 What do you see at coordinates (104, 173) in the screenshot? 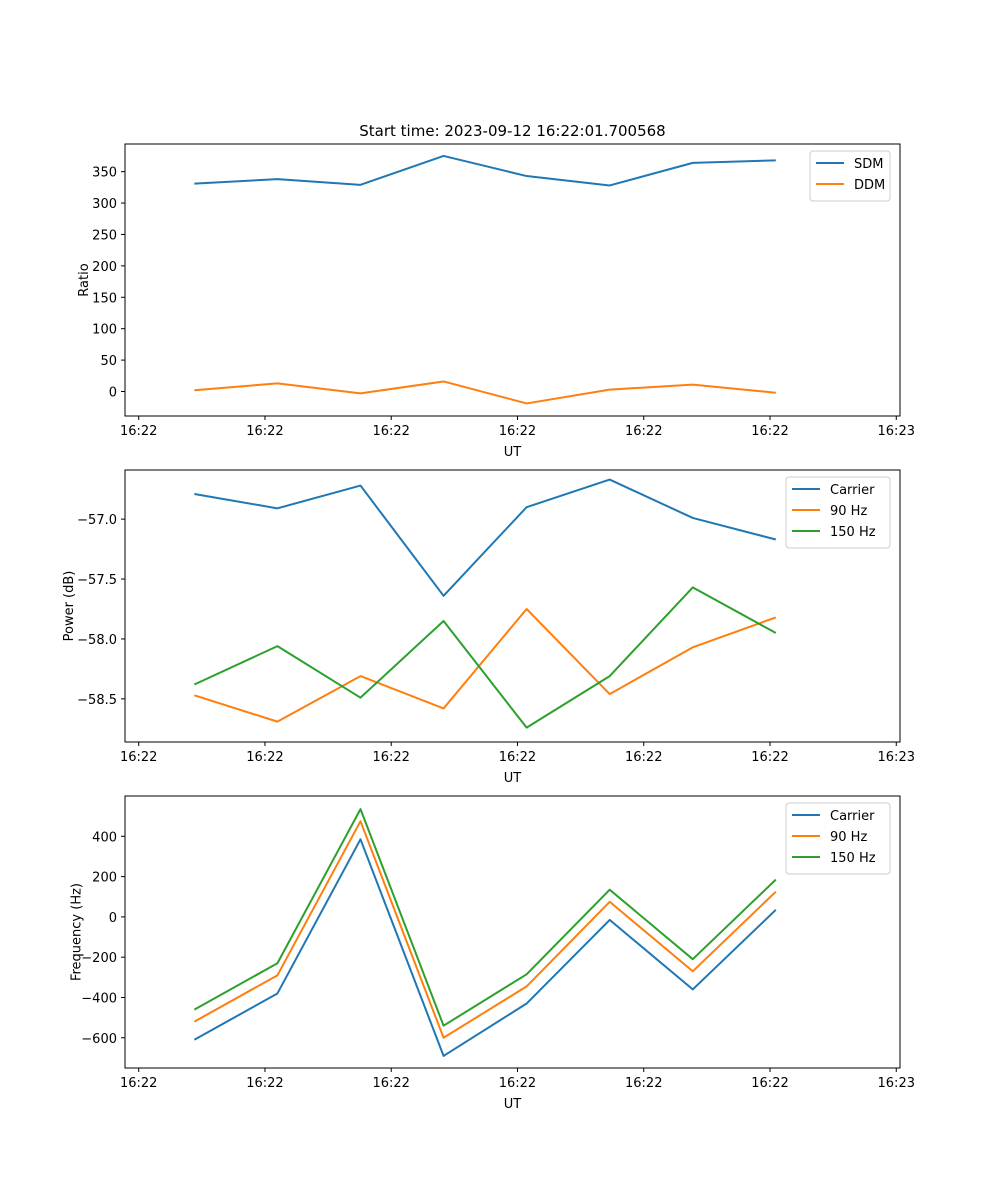
I see `y-tick-label: 350` at bounding box center [104, 173].